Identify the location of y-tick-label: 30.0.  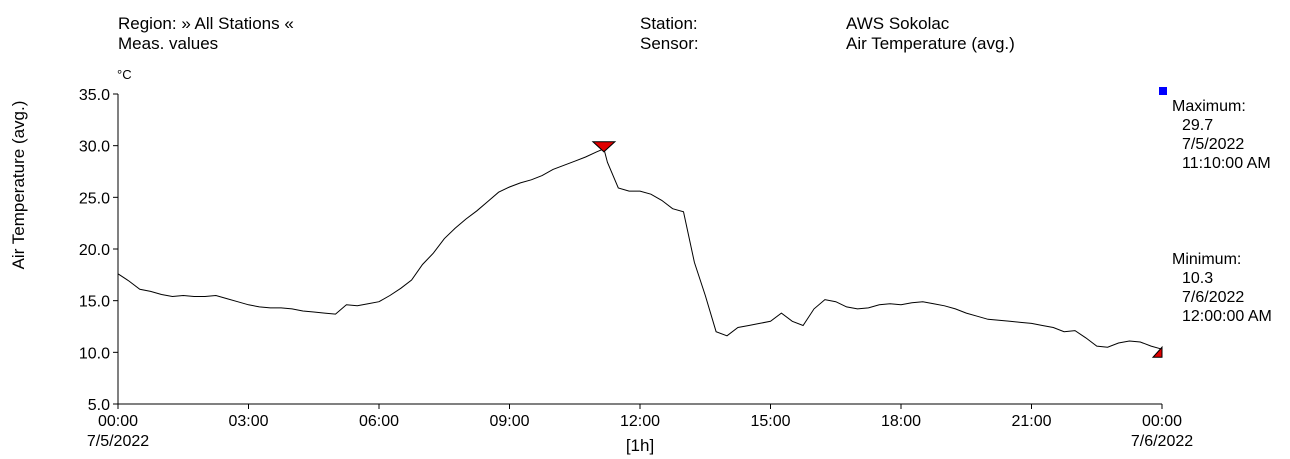
(94, 147).